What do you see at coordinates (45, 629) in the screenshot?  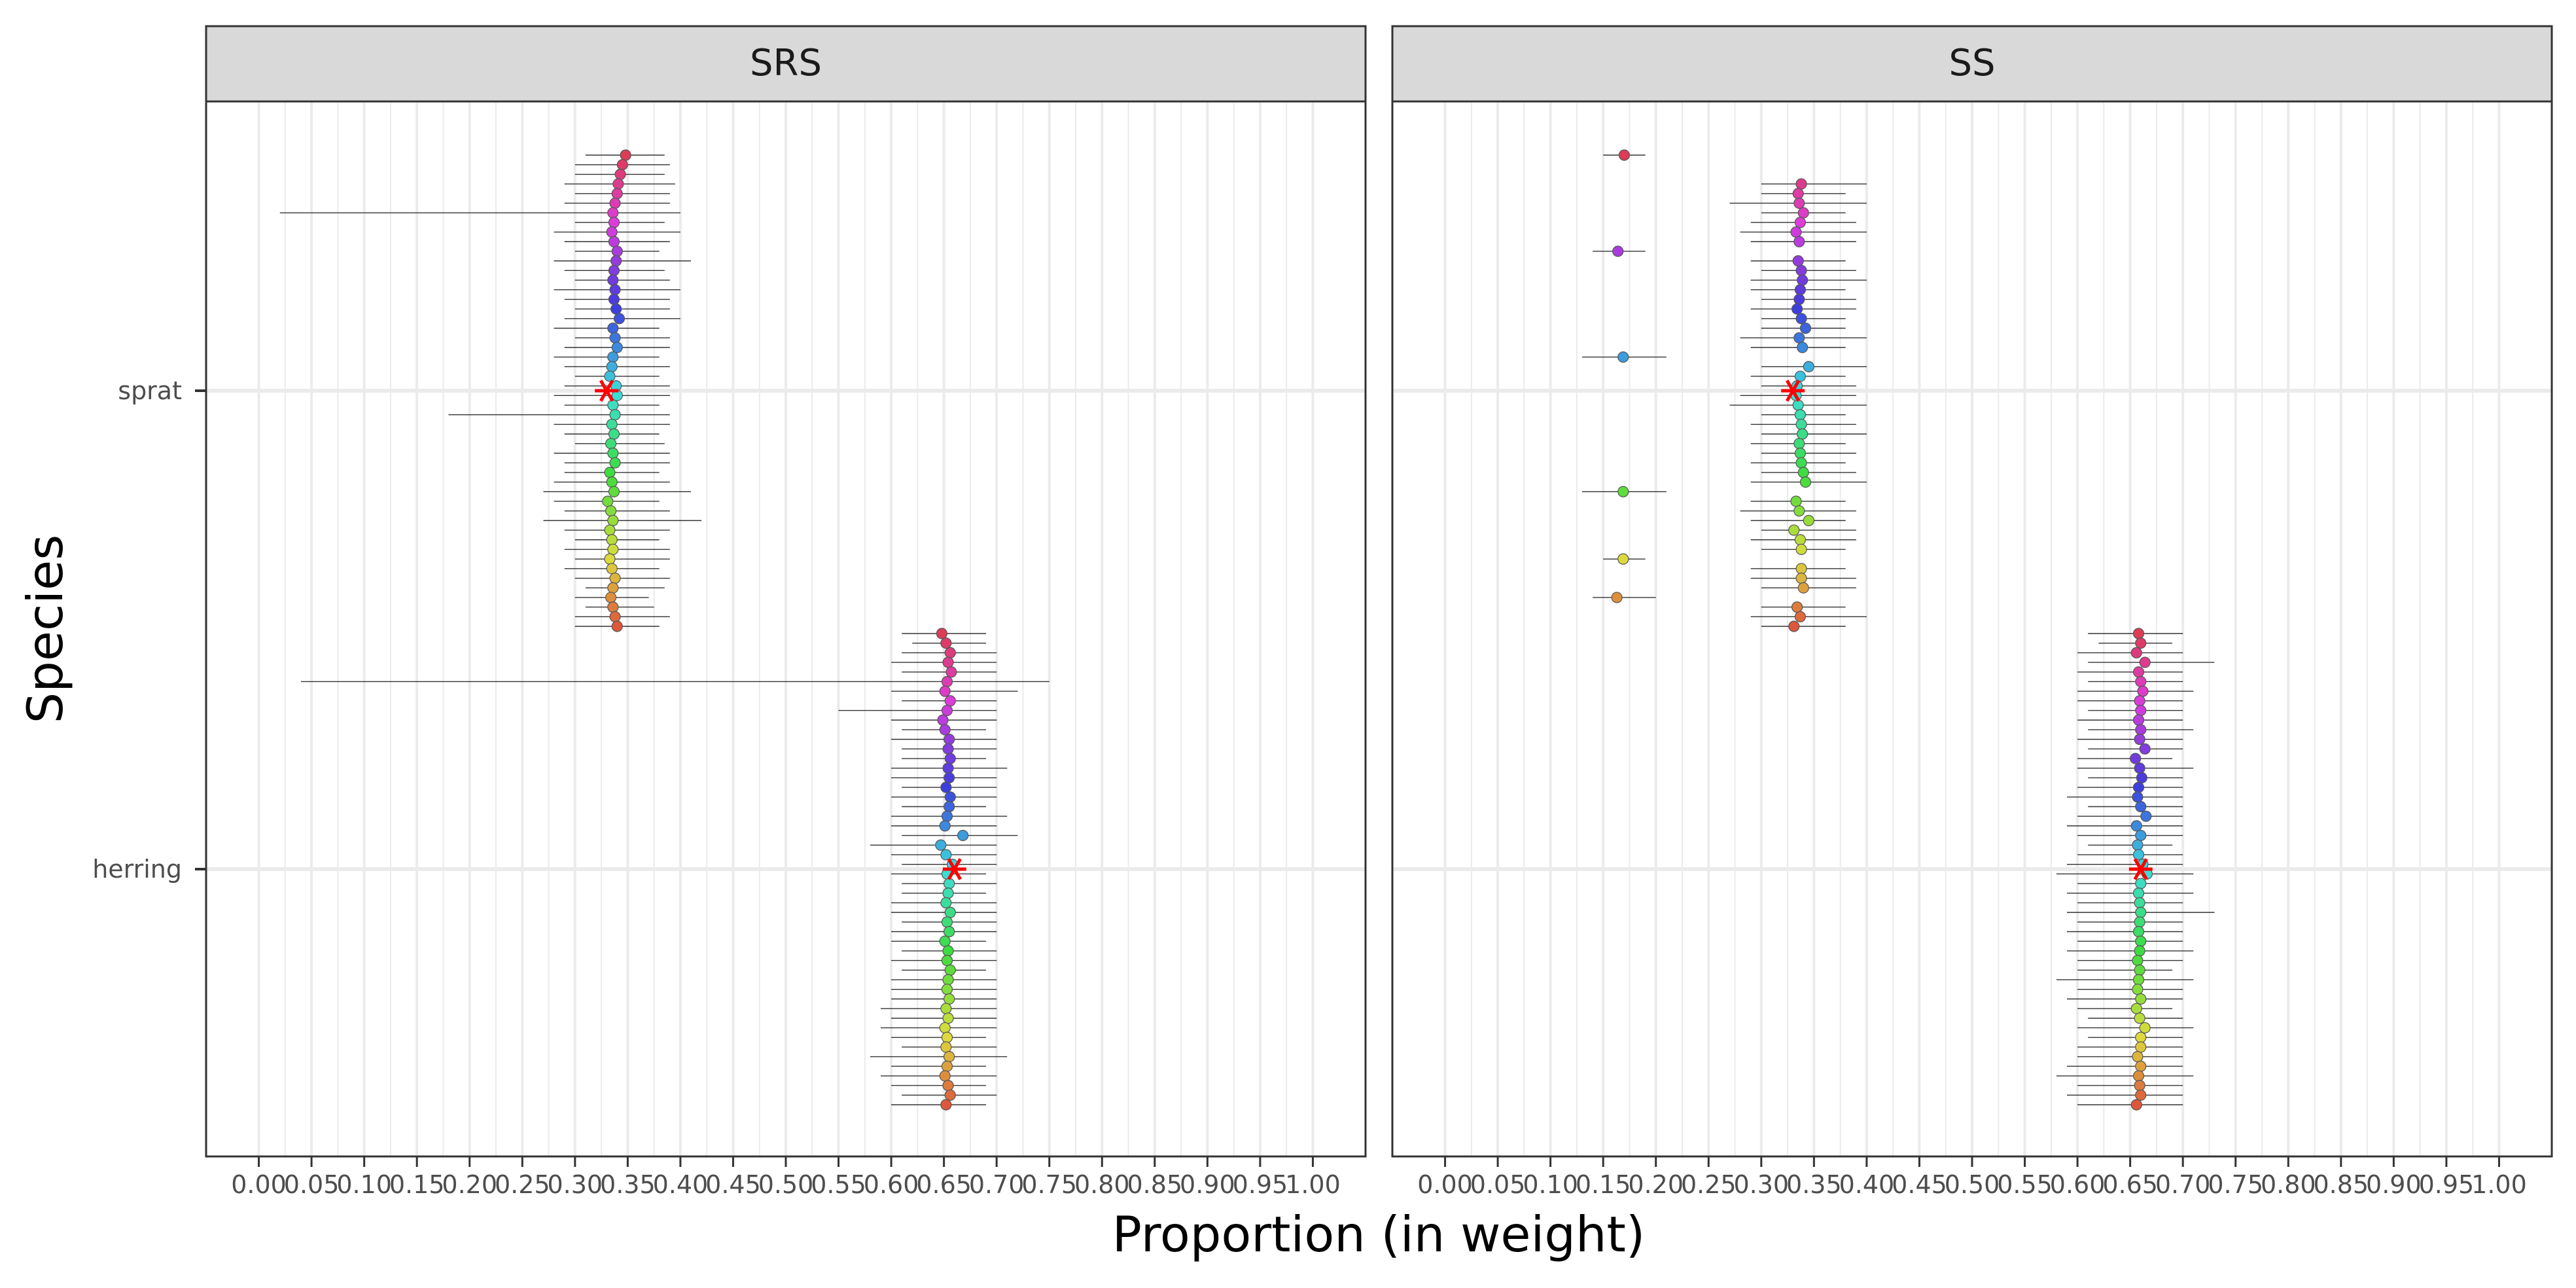 I see `y-axis-title: Species` at bounding box center [45, 629].